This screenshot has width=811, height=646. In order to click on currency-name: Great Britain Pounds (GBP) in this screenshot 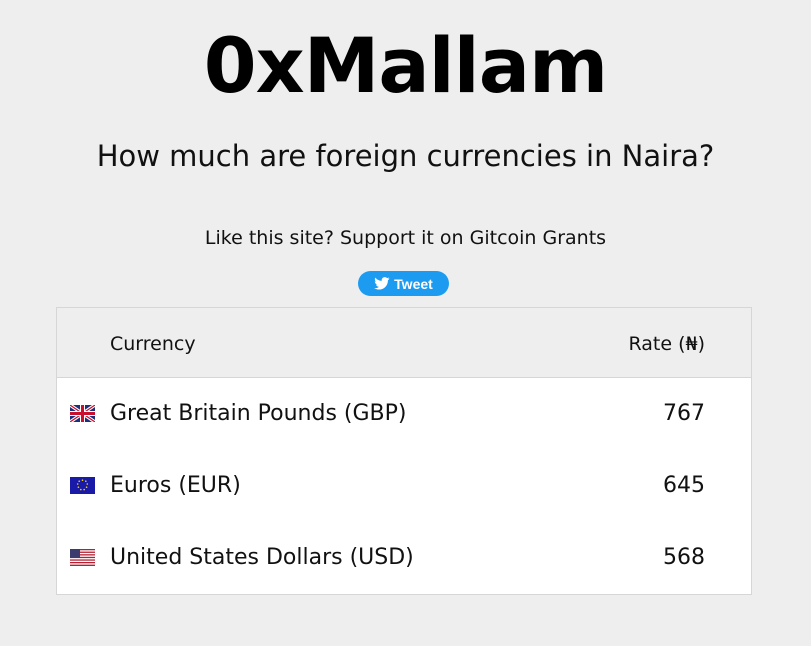, I will do `click(258, 413)`.